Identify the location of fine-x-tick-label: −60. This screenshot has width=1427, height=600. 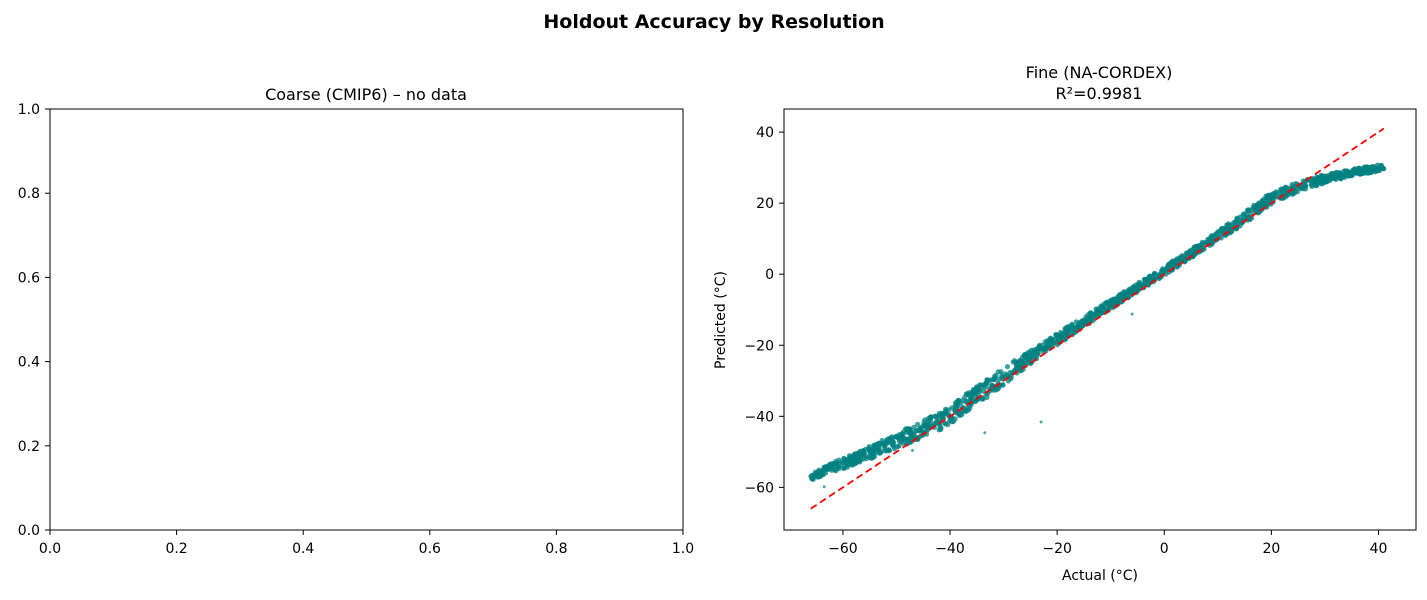
(843, 549).